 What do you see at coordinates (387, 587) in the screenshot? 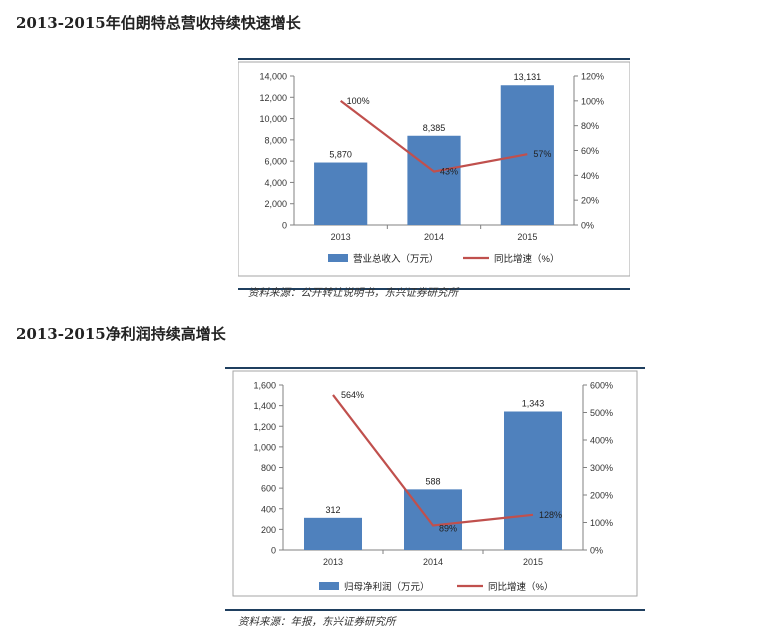
I see `legend-bar-label: 归母净利润（万元）` at bounding box center [387, 587].